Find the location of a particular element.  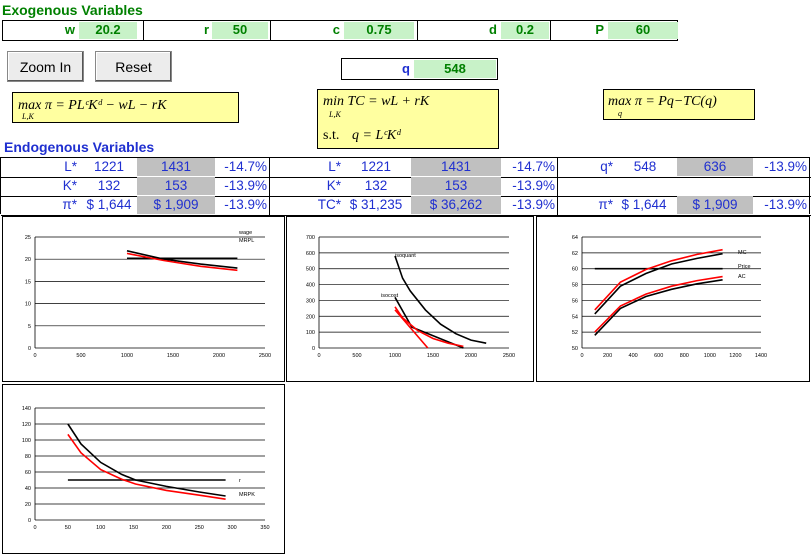

x-tick-label: 150 is located at coordinates (133, 528).